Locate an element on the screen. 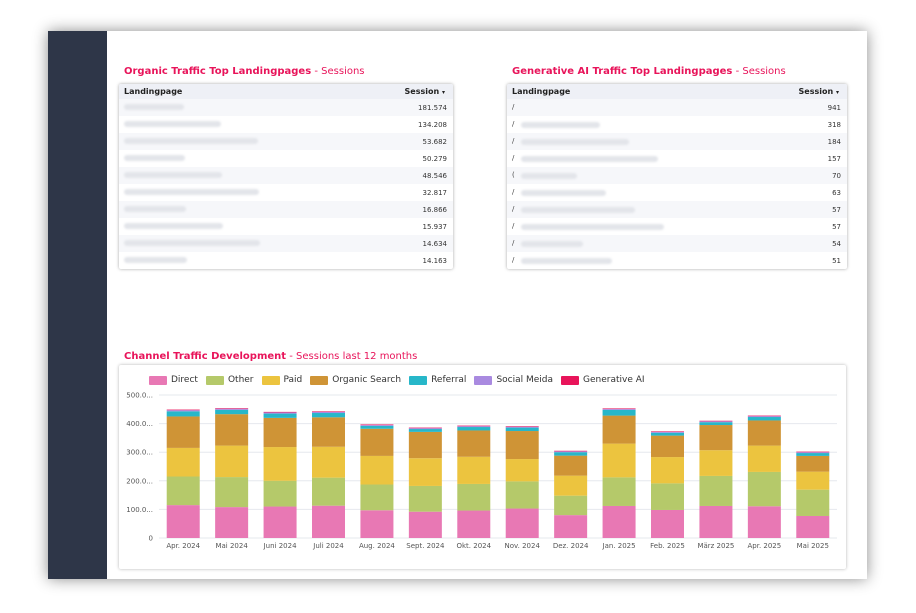 The width and height of the screenshot is (916, 613). table-row: / 157 is located at coordinates (677, 158).